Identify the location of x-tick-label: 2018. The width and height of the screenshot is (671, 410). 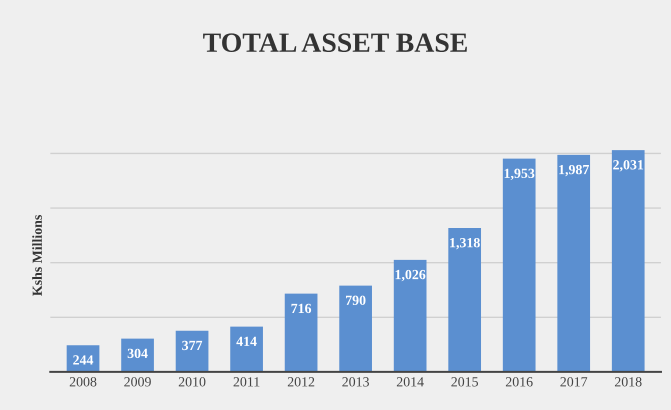
(628, 382).